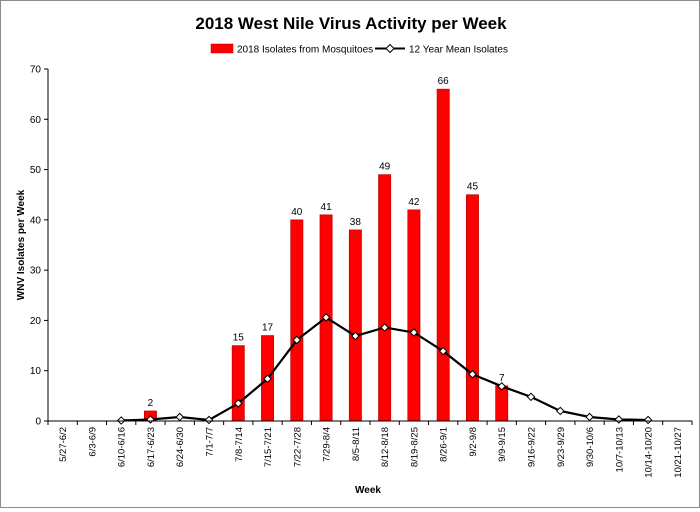  Describe the element at coordinates (210, 442) in the screenshot. I see `x-tick-label: 7/1-7/7` at that location.